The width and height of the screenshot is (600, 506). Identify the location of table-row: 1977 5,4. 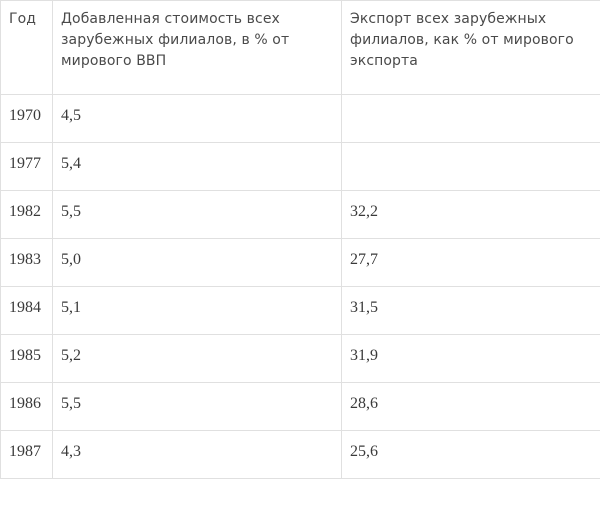
(300, 166).